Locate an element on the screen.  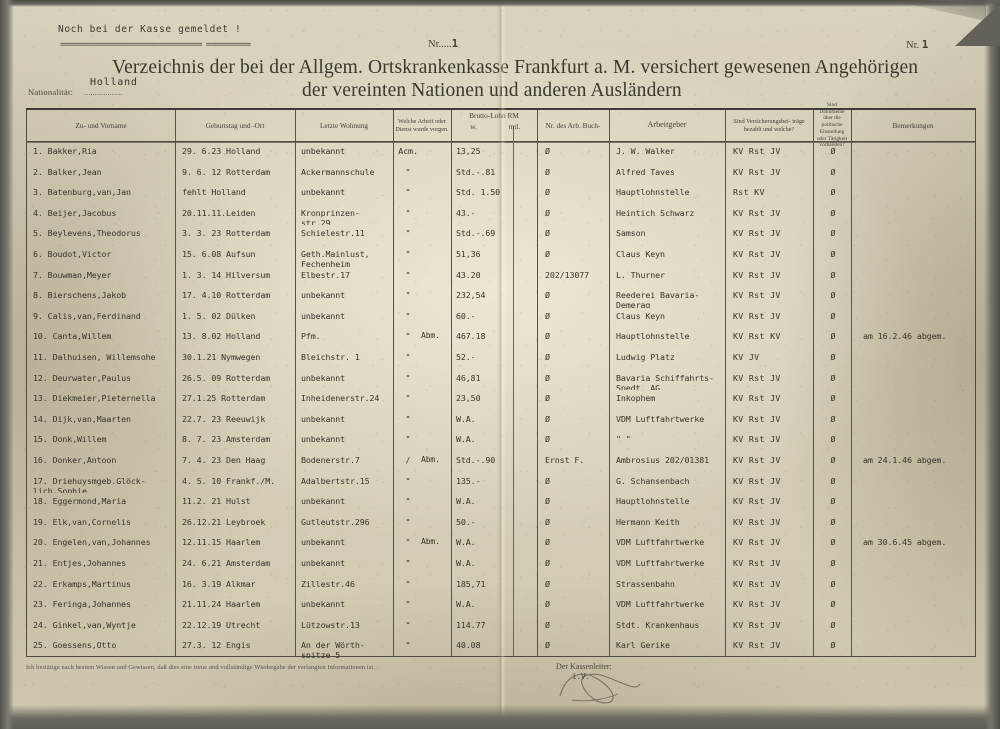
cell-birthdate-place: 16. 3.19 Alkmar is located at coordinates (219, 583).